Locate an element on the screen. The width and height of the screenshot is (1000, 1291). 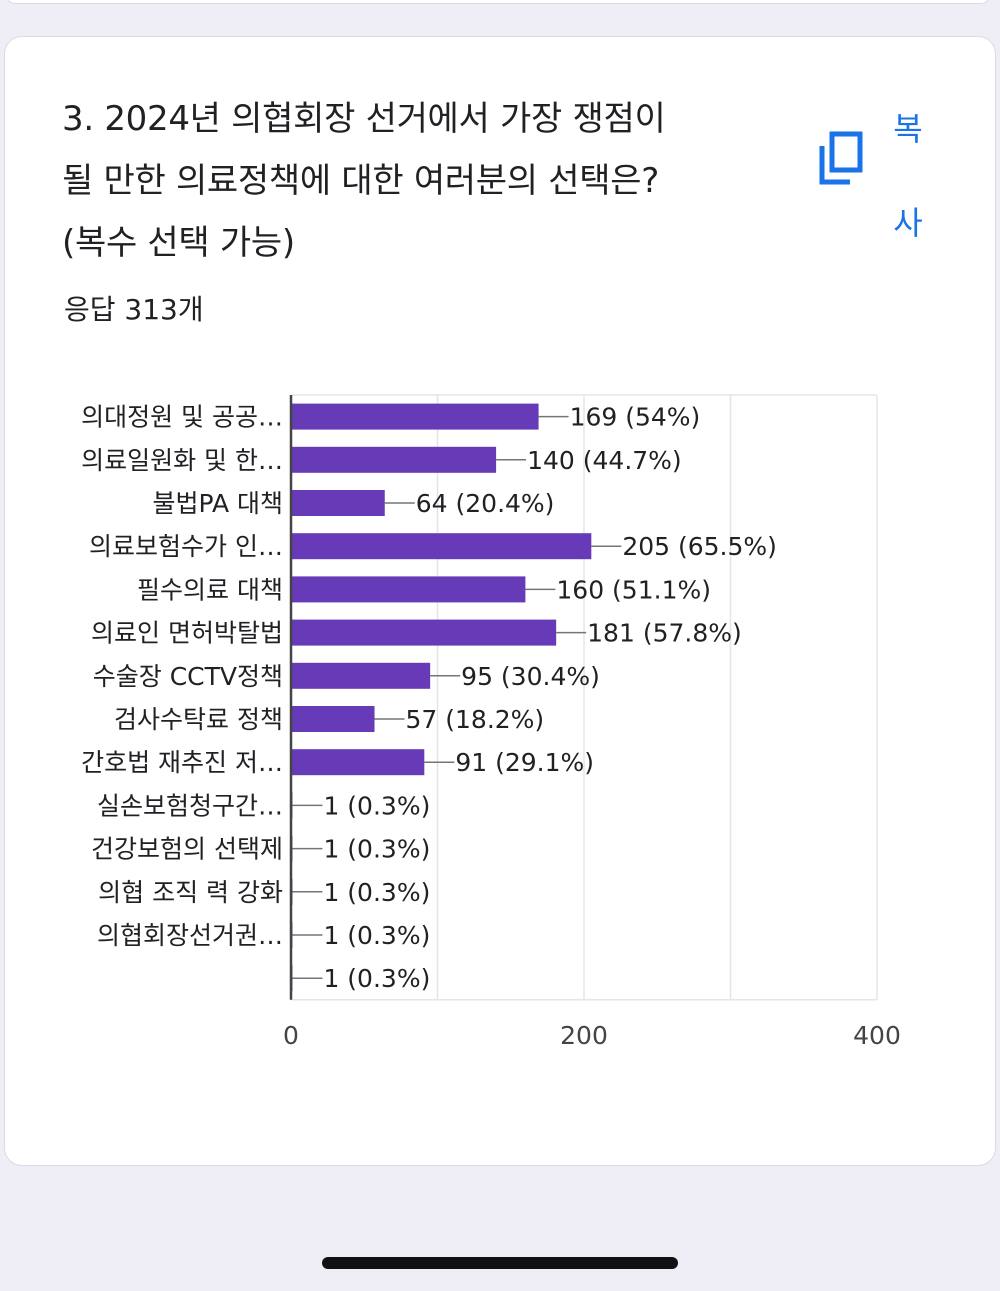
category-label-2: 불법PA 대책 is located at coordinates (217, 503).